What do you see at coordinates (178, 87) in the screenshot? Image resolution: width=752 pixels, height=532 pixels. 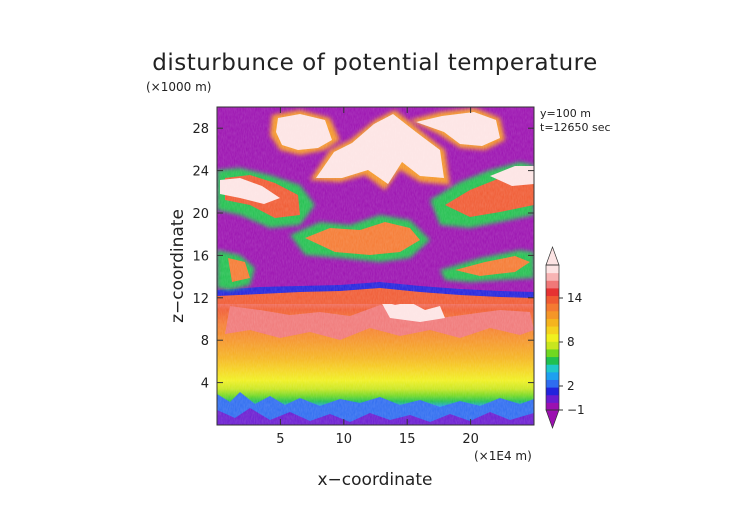 I see `z-unit-label: (×1000 m)` at bounding box center [178, 87].